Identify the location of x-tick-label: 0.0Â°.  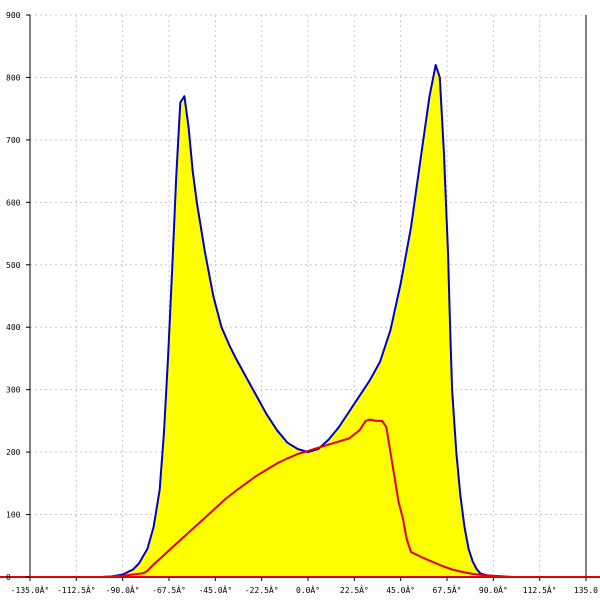
(308, 589).